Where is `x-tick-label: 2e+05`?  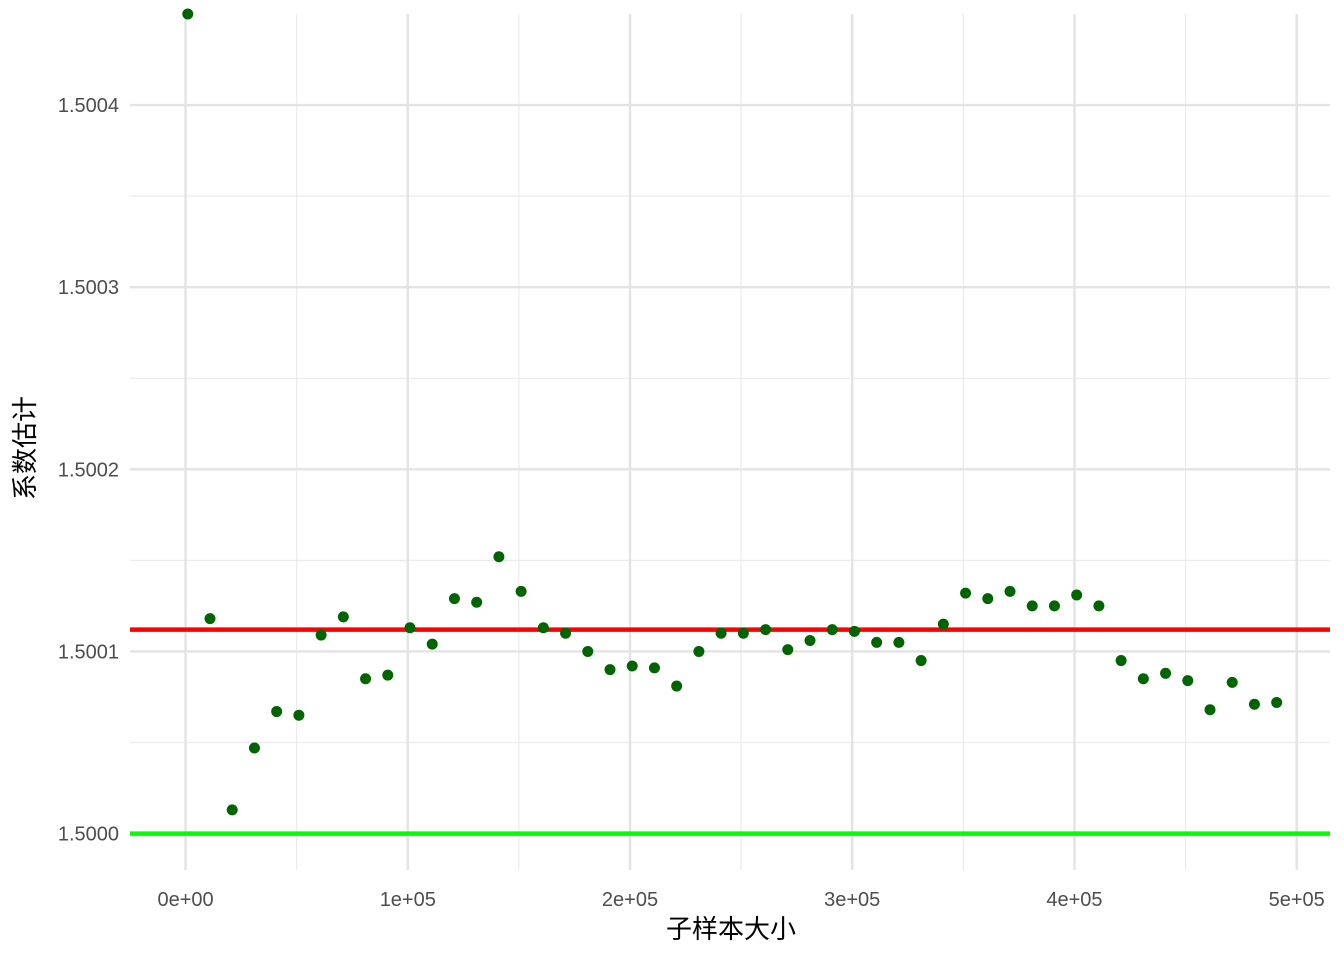
x-tick-label: 2e+05 is located at coordinates (630, 900).